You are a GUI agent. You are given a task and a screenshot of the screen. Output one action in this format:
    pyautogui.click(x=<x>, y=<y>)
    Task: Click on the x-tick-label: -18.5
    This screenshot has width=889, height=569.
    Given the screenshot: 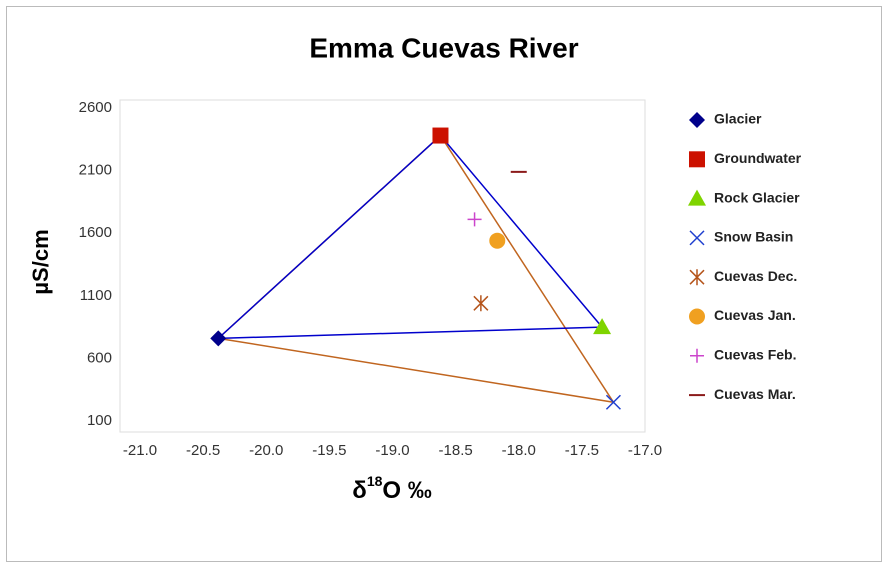 What is the action you would take?
    pyautogui.click(x=456, y=450)
    